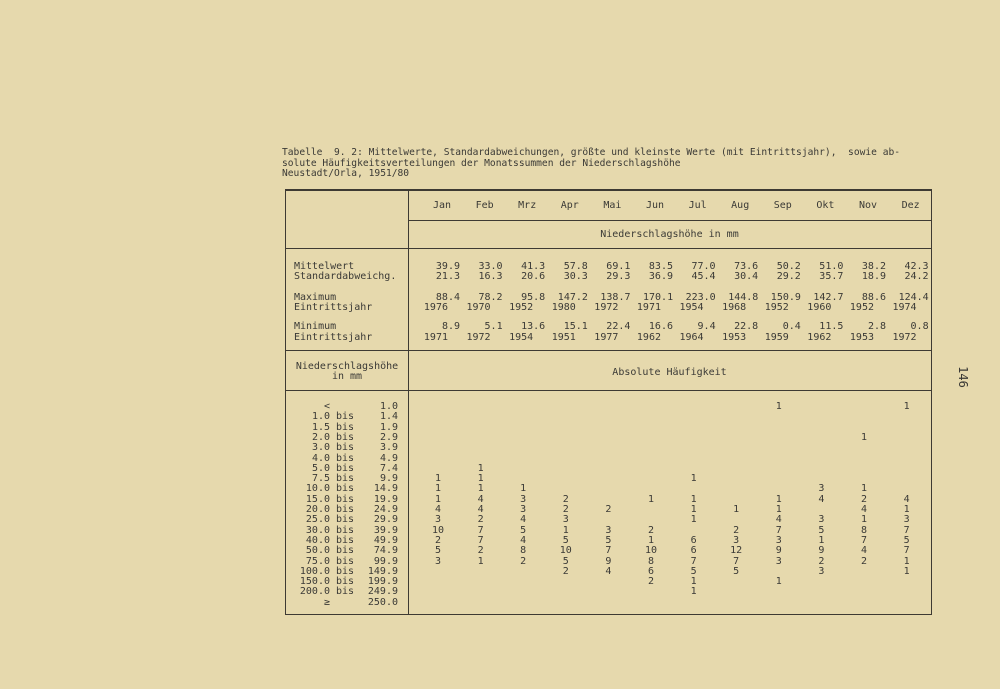 The height and width of the screenshot is (689, 1000). Describe the element at coordinates (740, 205) in the screenshot. I see `month-header: Aug` at that location.